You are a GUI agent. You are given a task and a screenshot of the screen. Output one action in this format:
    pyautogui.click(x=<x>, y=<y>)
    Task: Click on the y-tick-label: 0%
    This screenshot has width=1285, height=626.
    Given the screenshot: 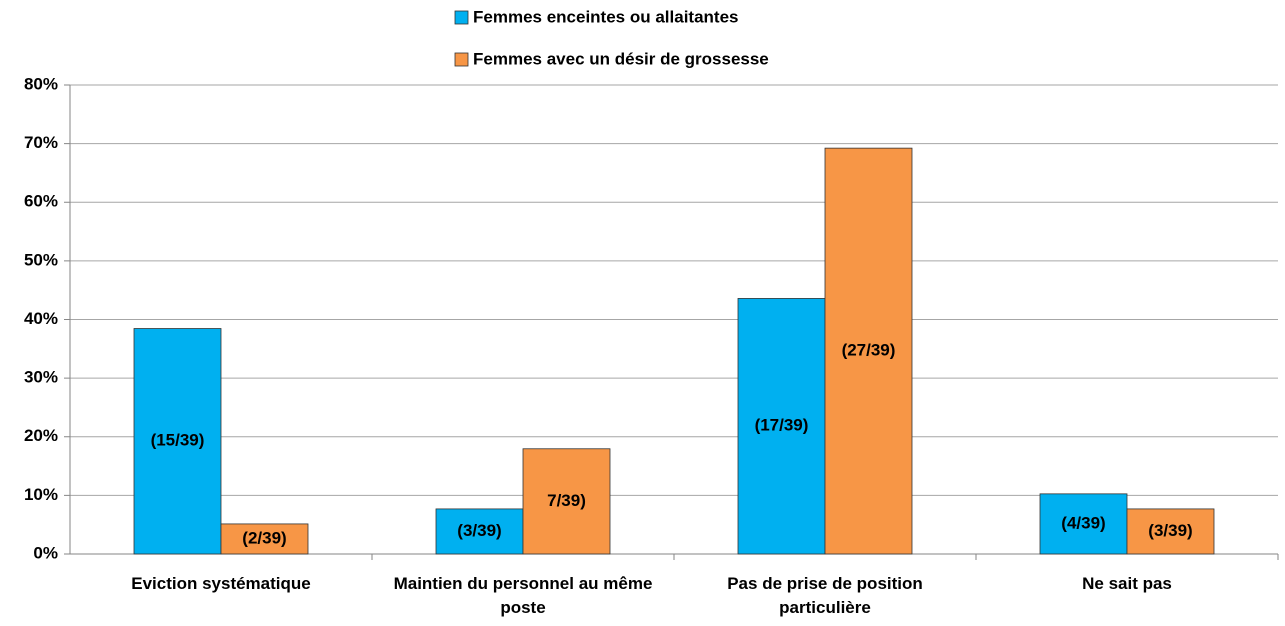 What is the action you would take?
    pyautogui.click(x=45, y=552)
    